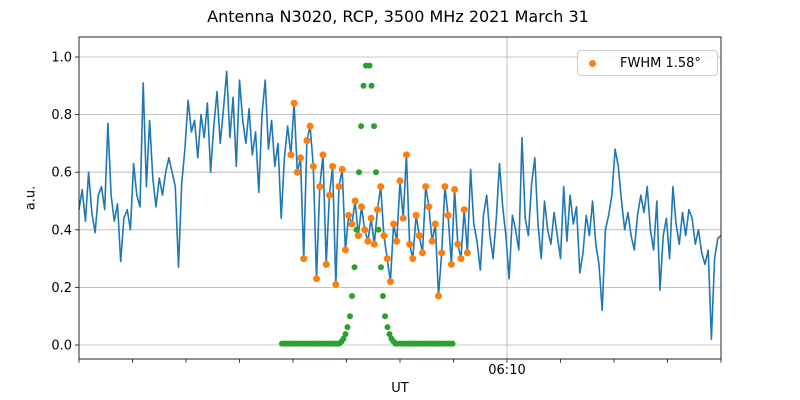 The image size is (800, 400). I want to click on fit-window-samples, so click(379, 199).